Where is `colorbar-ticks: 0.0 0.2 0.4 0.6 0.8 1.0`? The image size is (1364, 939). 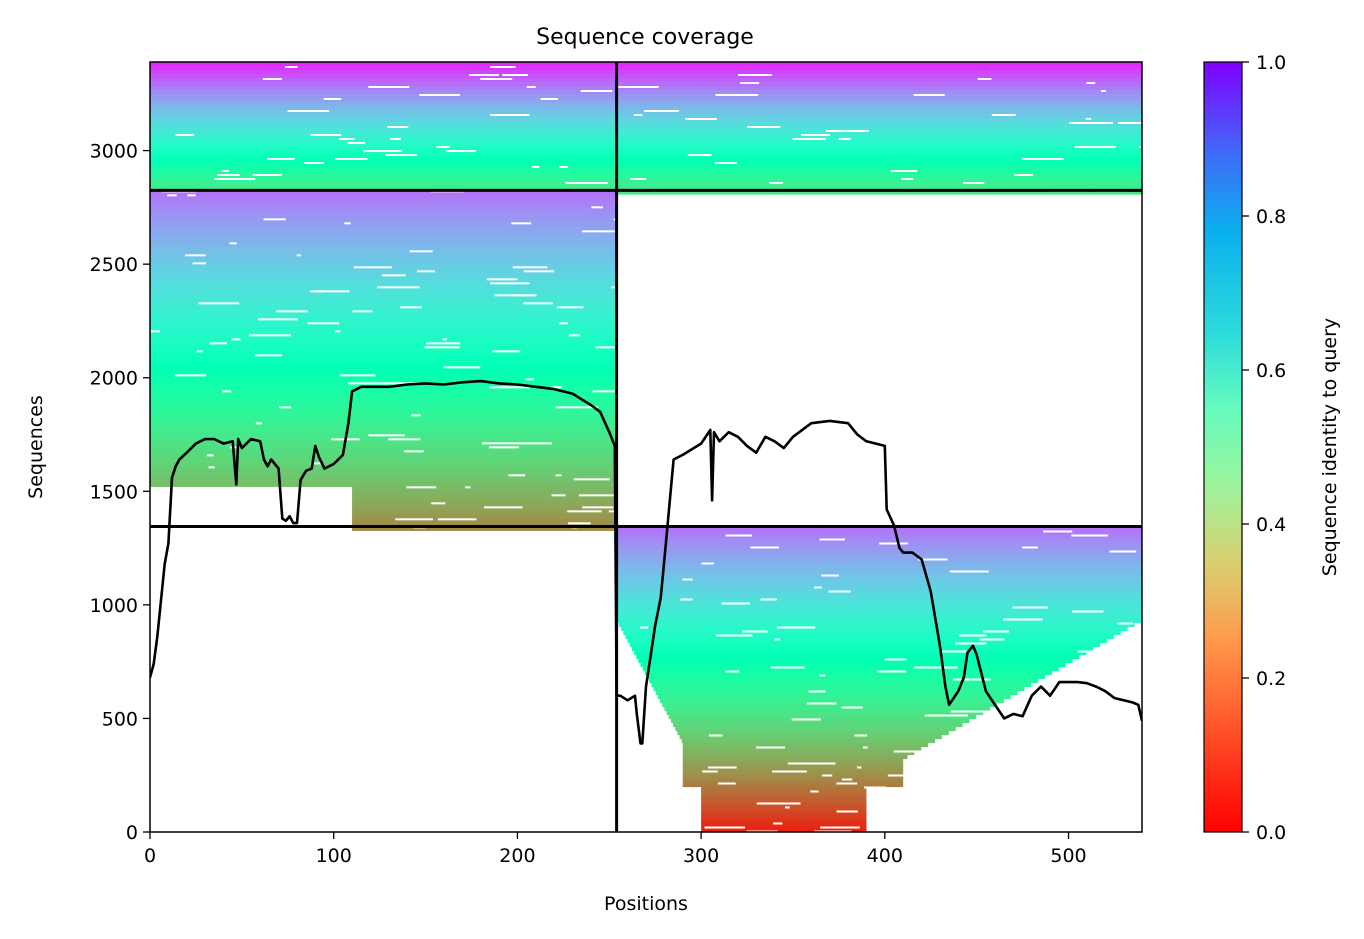
colorbar-ticks: 0.0 0.2 0.4 0.6 0.8 1.0 is located at coordinates (1264, 448).